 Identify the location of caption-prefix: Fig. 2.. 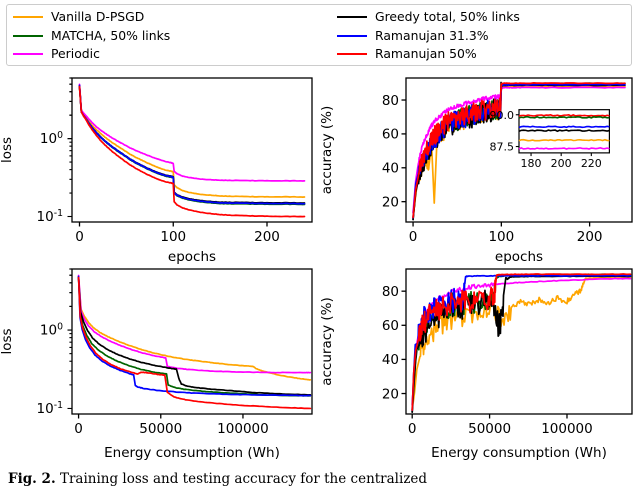
(32, 479).